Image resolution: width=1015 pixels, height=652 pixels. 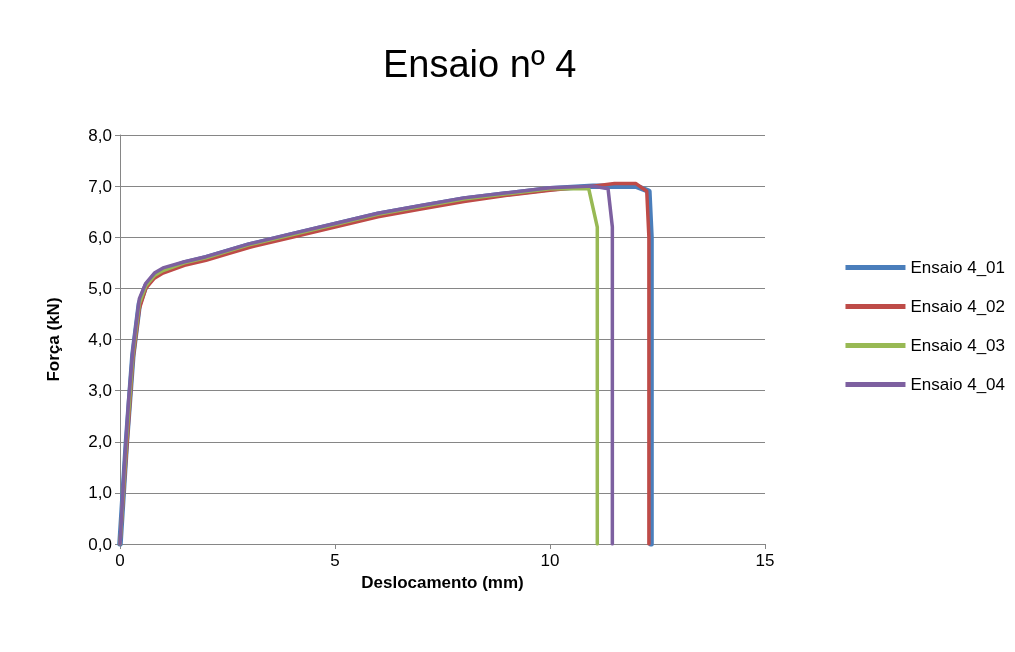 I want to click on y-tick-label: 1,0, so click(x=100, y=493).